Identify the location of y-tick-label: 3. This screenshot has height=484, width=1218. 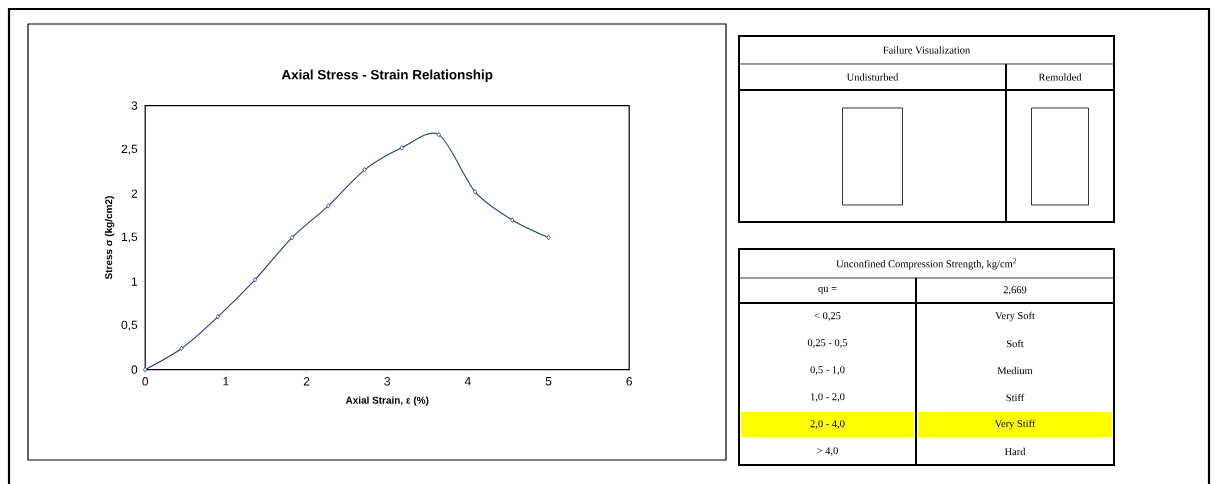
(134, 105).